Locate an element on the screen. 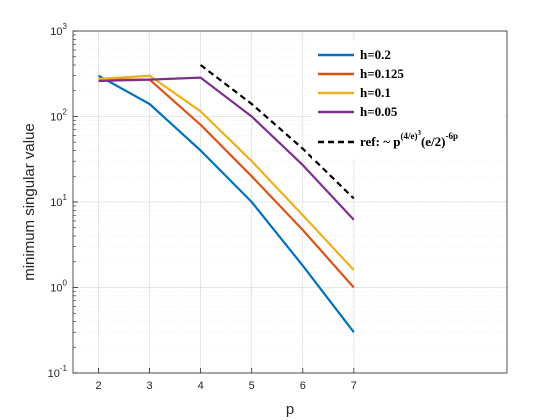  y-tick-label: 10³ is located at coordinates (58, 30).